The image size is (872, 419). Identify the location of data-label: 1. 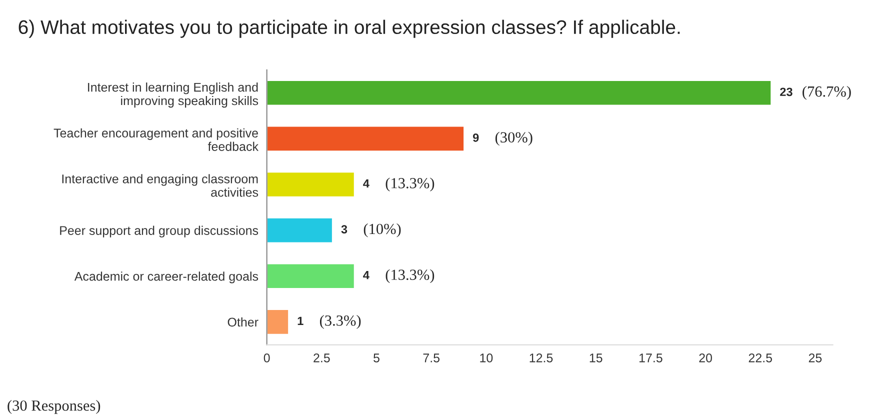
(301, 320).